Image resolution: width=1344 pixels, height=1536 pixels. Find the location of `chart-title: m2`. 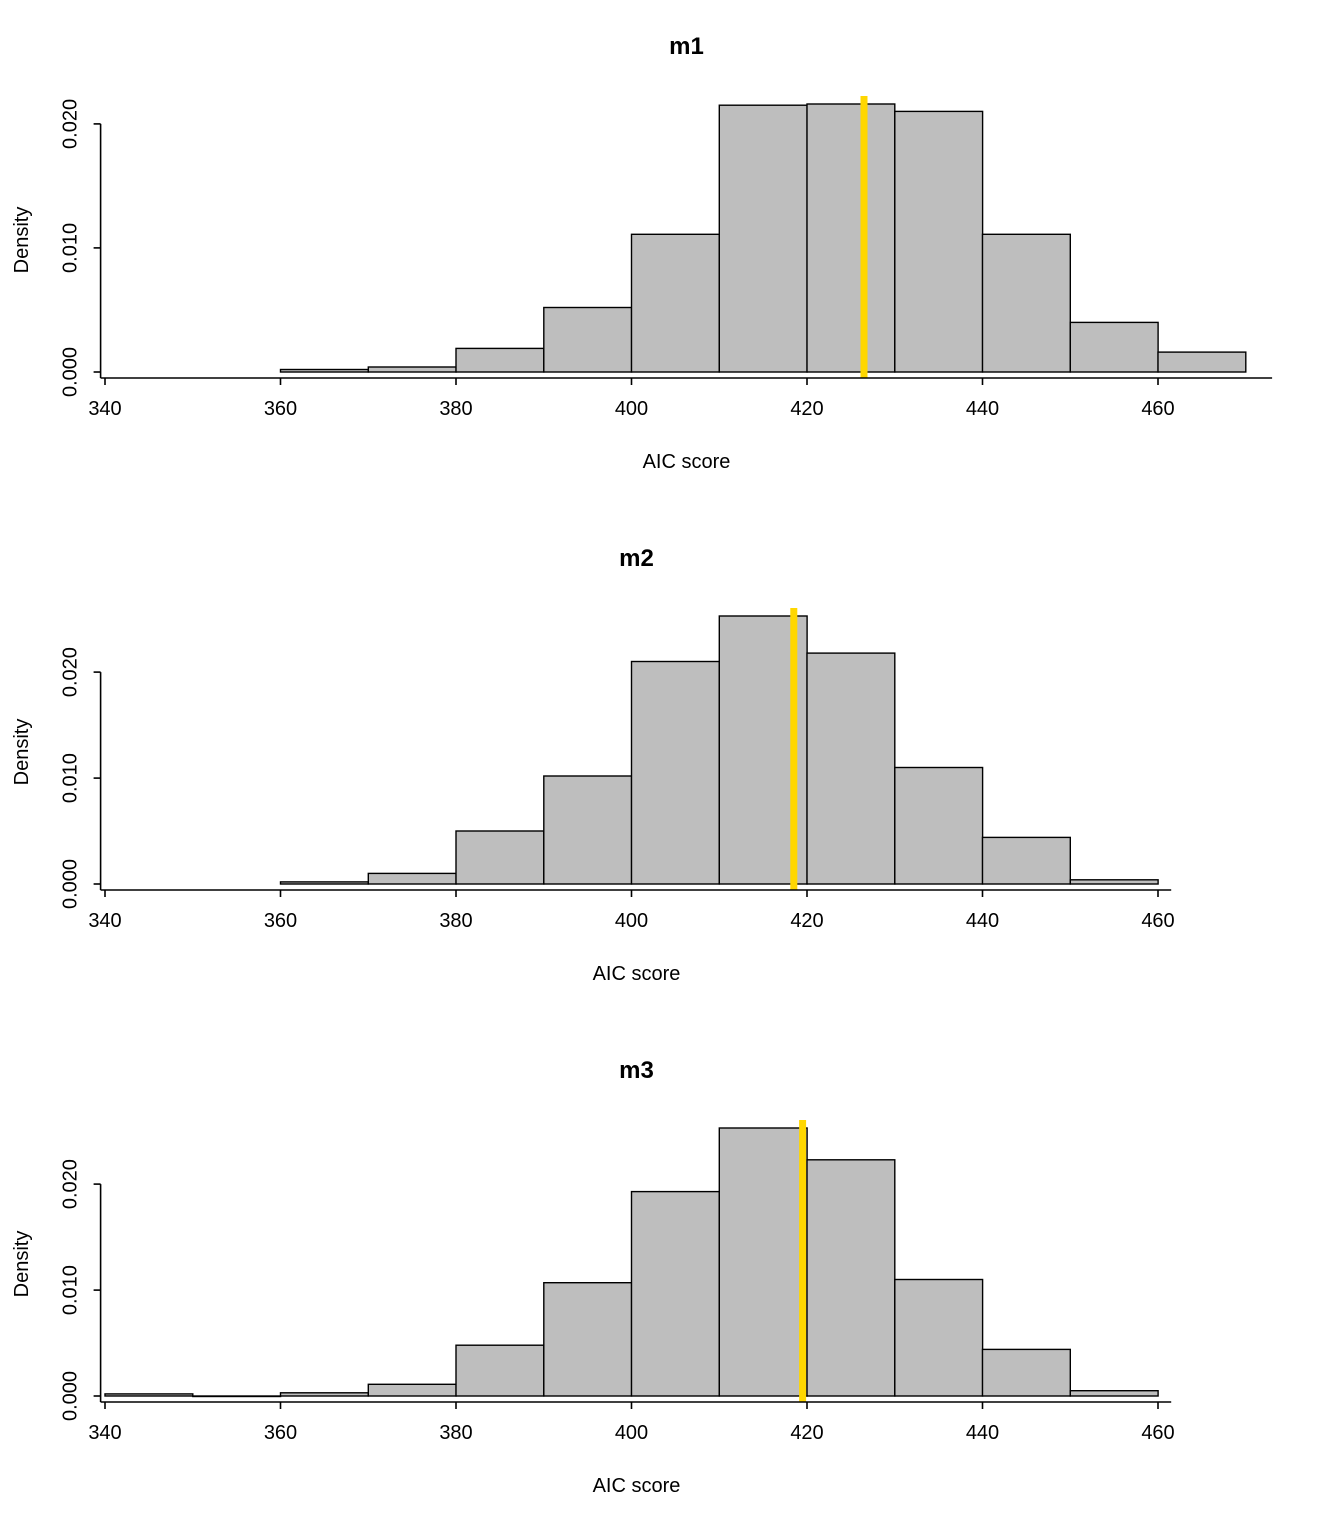

chart-title: m2 is located at coordinates (636, 558).